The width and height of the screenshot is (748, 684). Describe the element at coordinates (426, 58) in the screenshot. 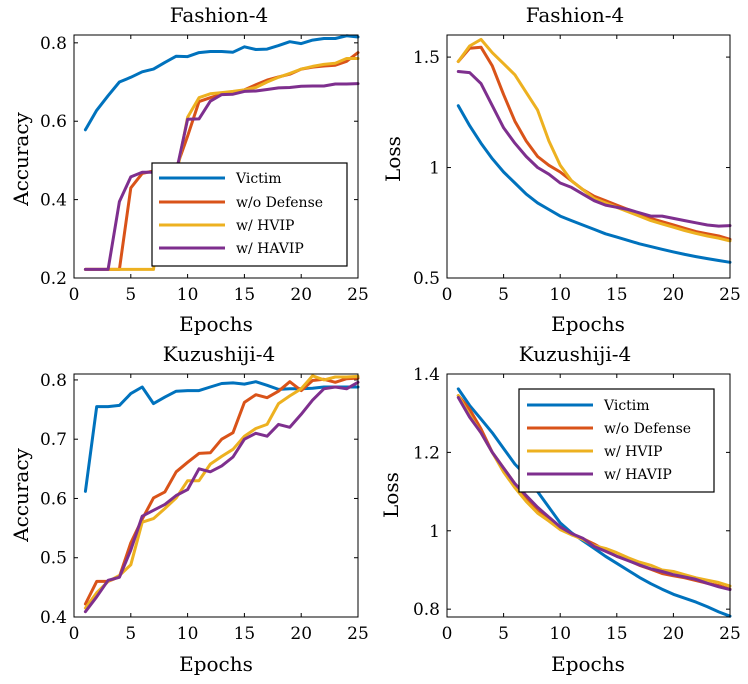

I see `y-tick-label: 1.5` at that location.